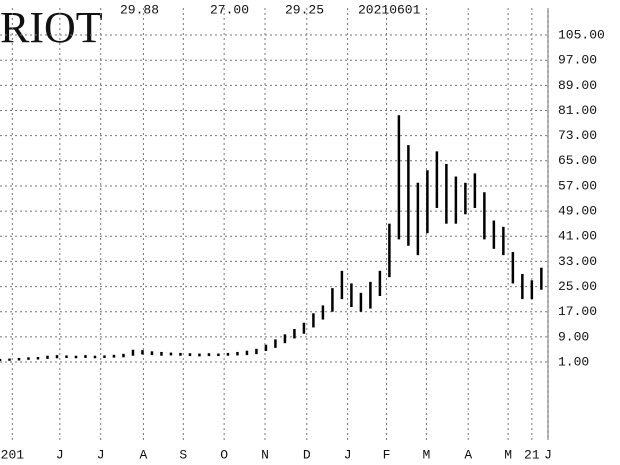 The height and width of the screenshot is (465, 620). I want to click on header-value: 27.00, so click(229, 9).